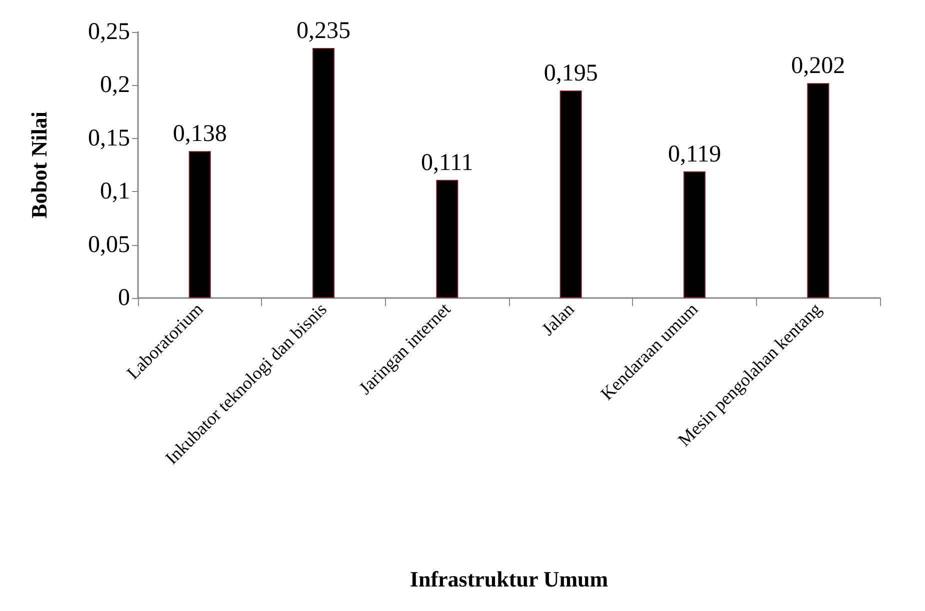 The image size is (925, 611). Describe the element at coordinates (323, 31) in the screenshot. I see `data-label: 0,235` at that location.